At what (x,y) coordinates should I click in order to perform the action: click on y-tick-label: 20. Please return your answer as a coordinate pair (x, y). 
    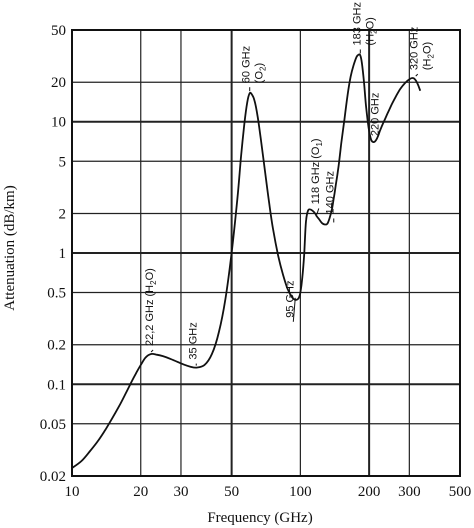
    Looking at the image, I should click on (58, 83).